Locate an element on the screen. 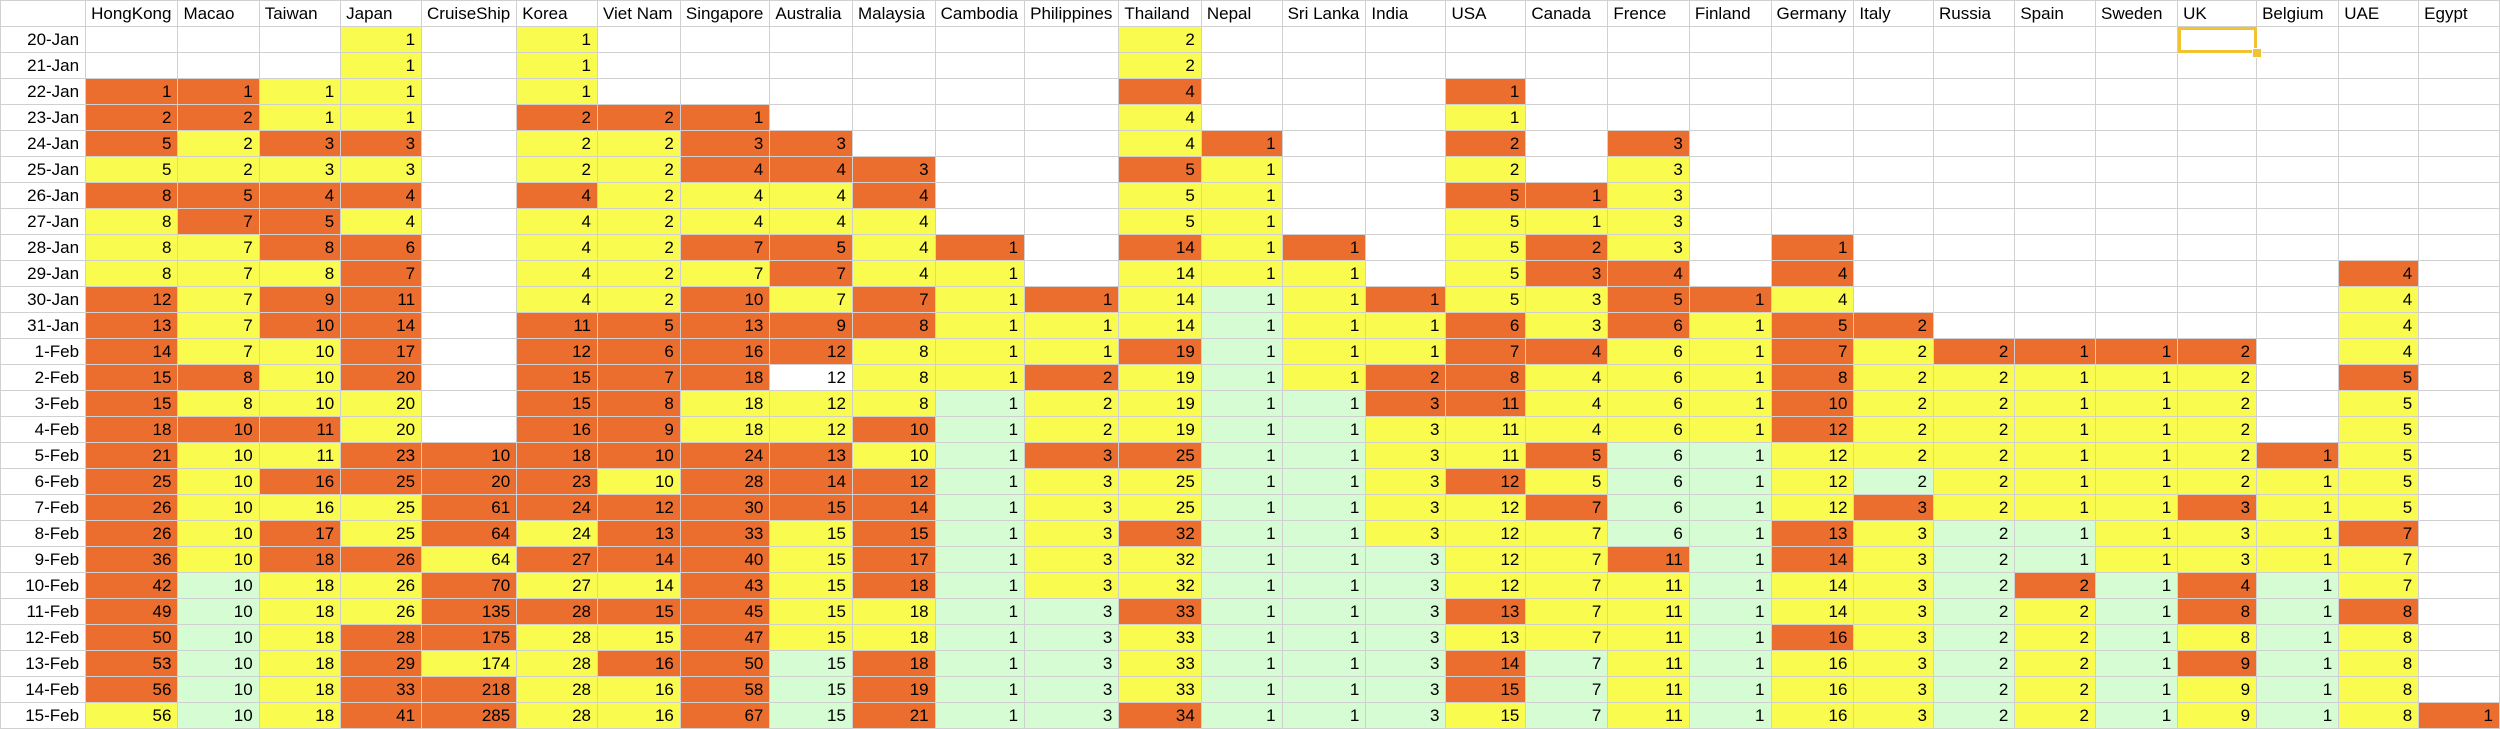 This screenshot has height=729, width=2500. data-cell: 19 is located at coordinates (1160, 351).